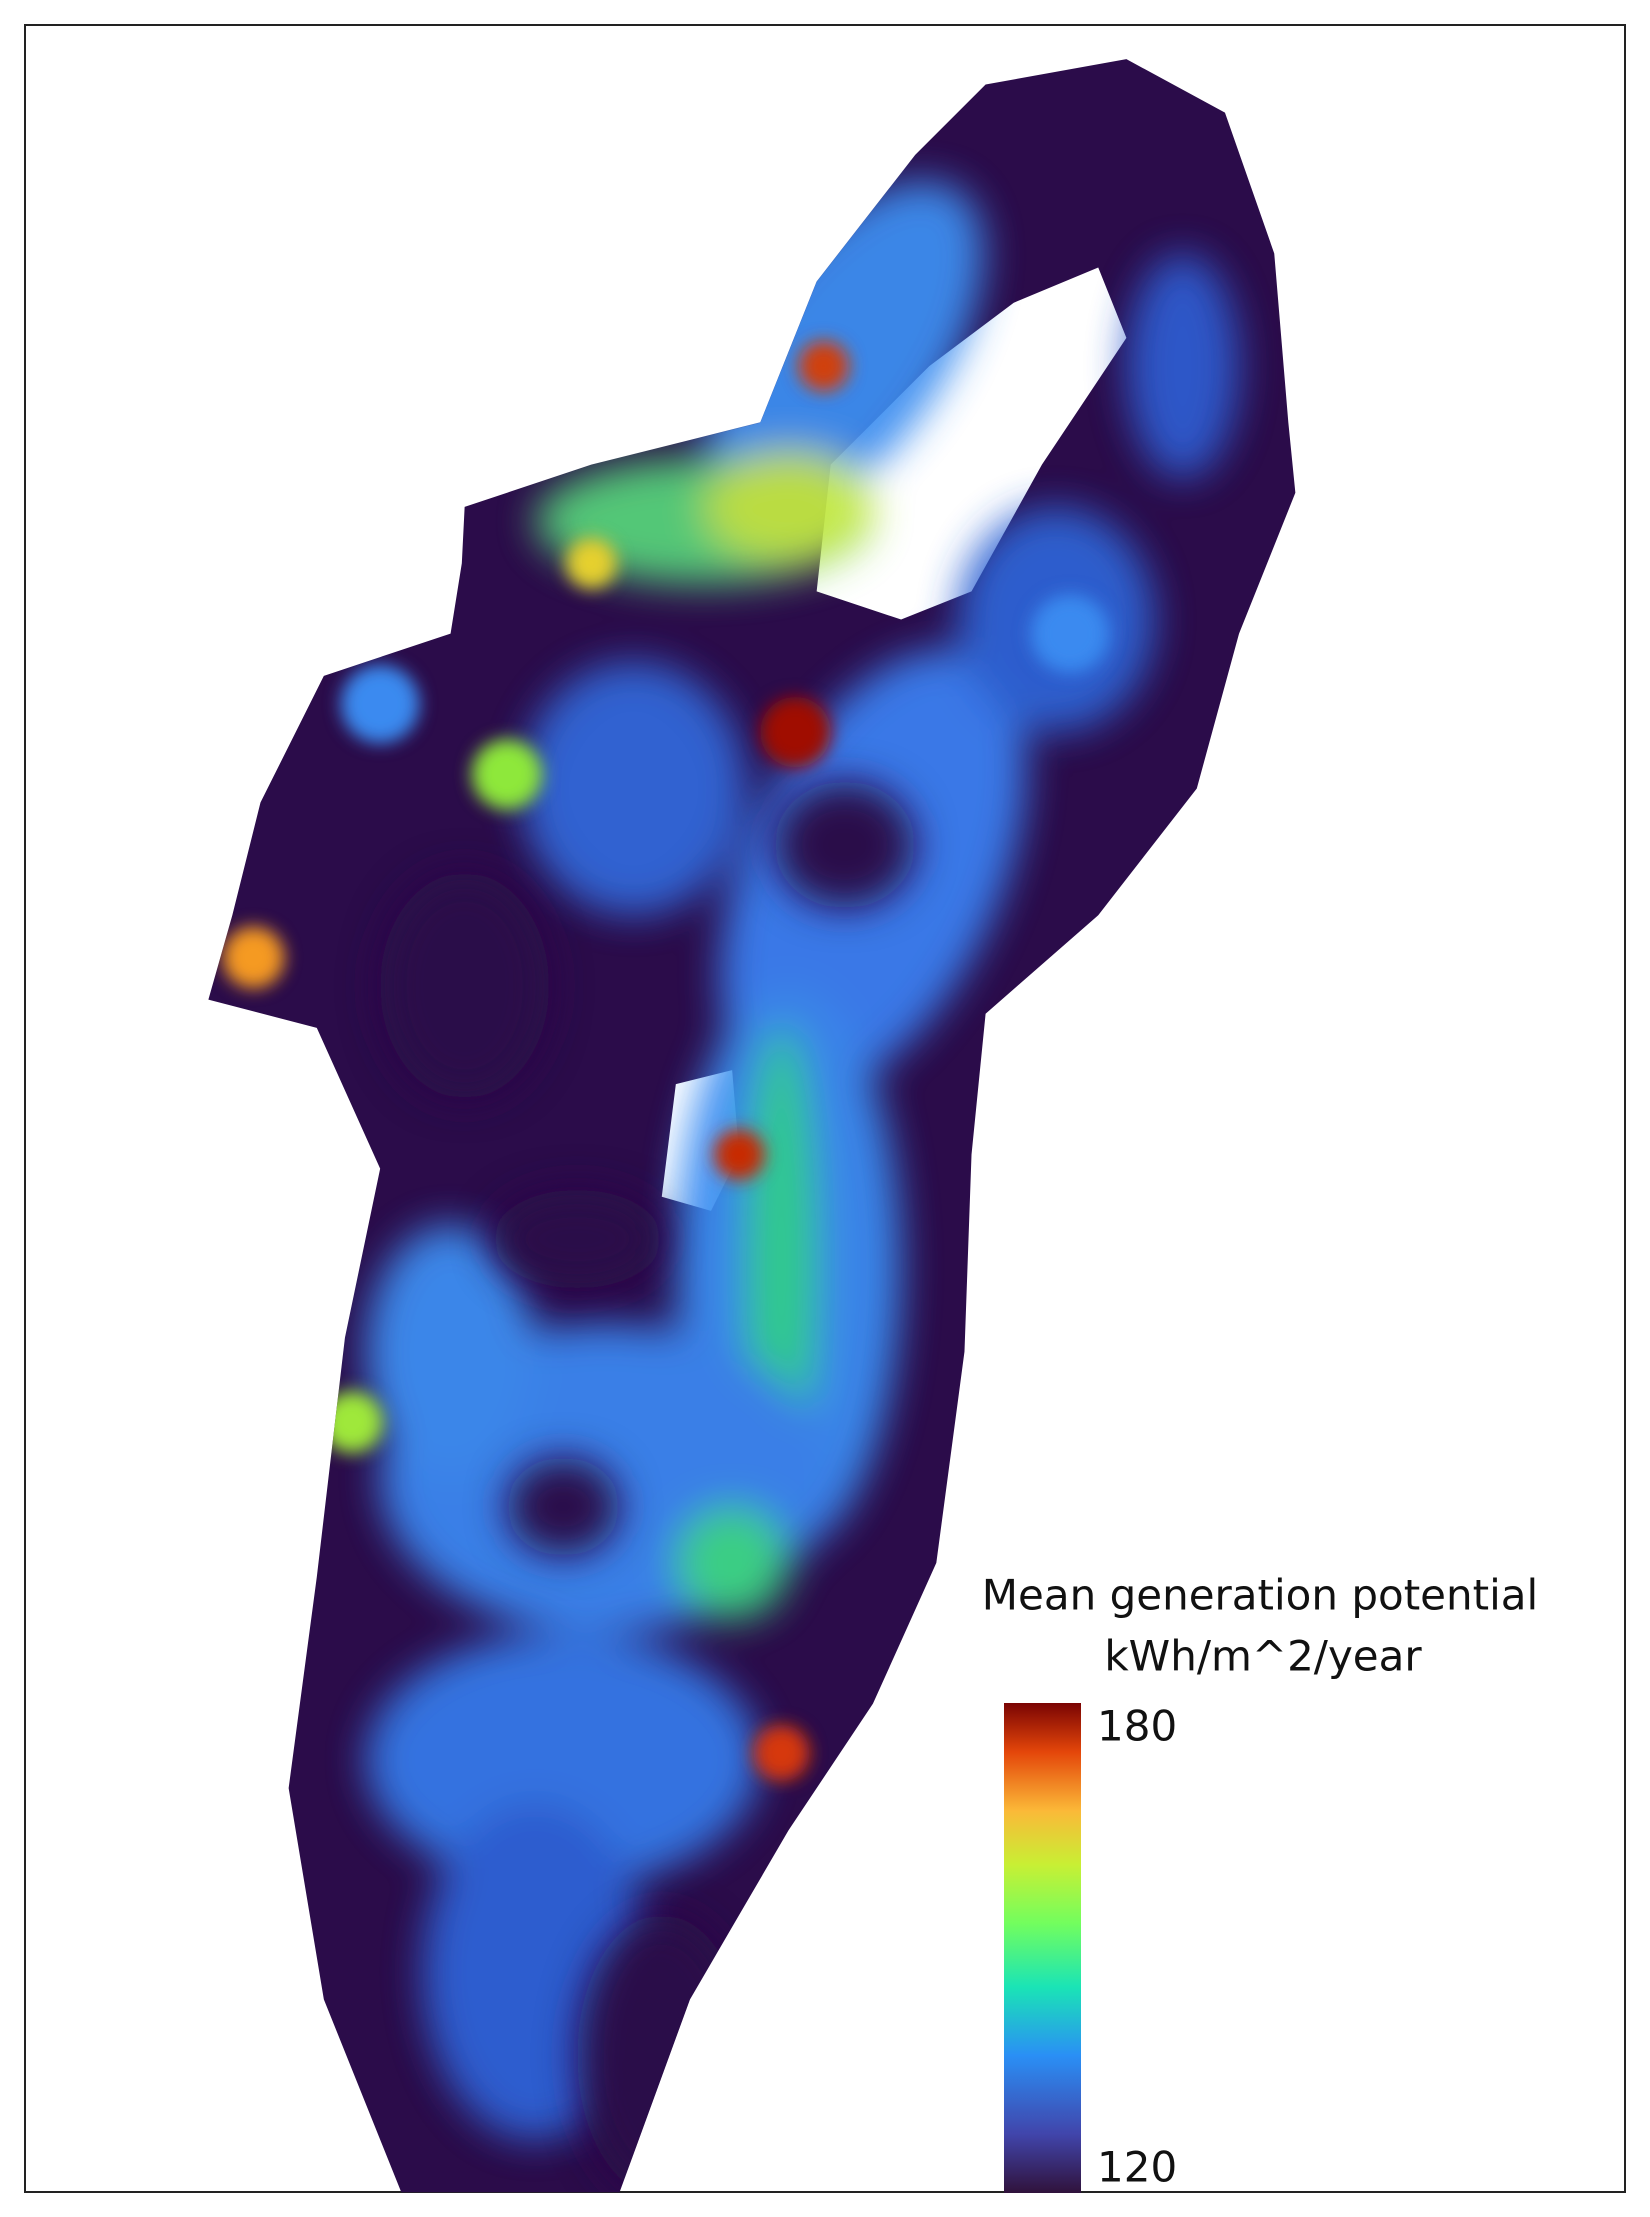 Image resolution: width=1650 pixels, height=2217 pixels. Describe the element at coordinates (1260, 1595) in the screenshot. I see `legend-title: Mean generation potential` at that location.